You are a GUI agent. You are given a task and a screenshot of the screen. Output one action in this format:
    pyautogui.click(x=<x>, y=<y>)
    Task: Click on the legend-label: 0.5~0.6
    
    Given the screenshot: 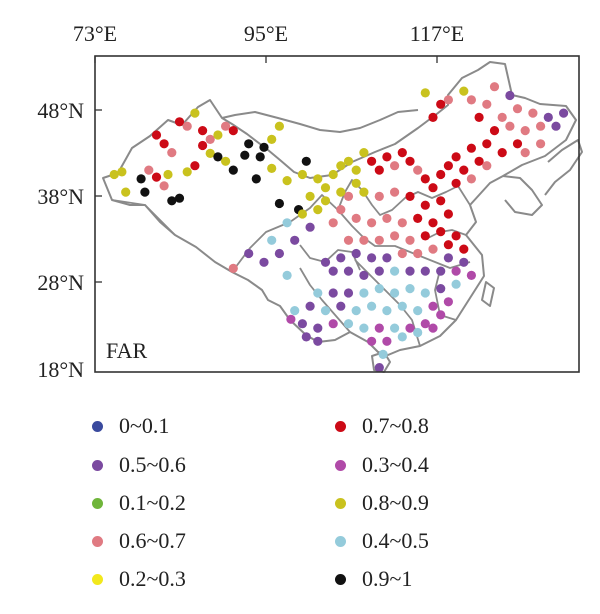 What is the action you would take?
    pyautogui.click(x=152, y=464)
    